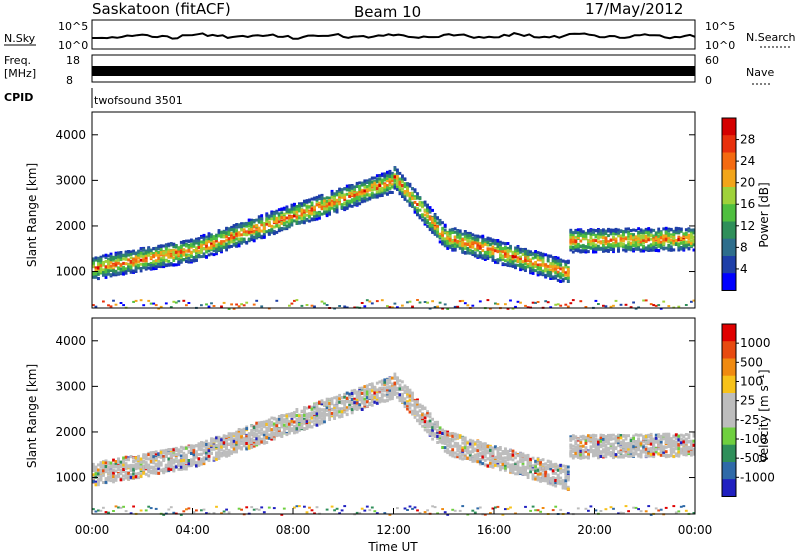  Describe the element at coordinates (73, 26) in the screenshot. I see `nsky-tick-top: 10^5` at that location.